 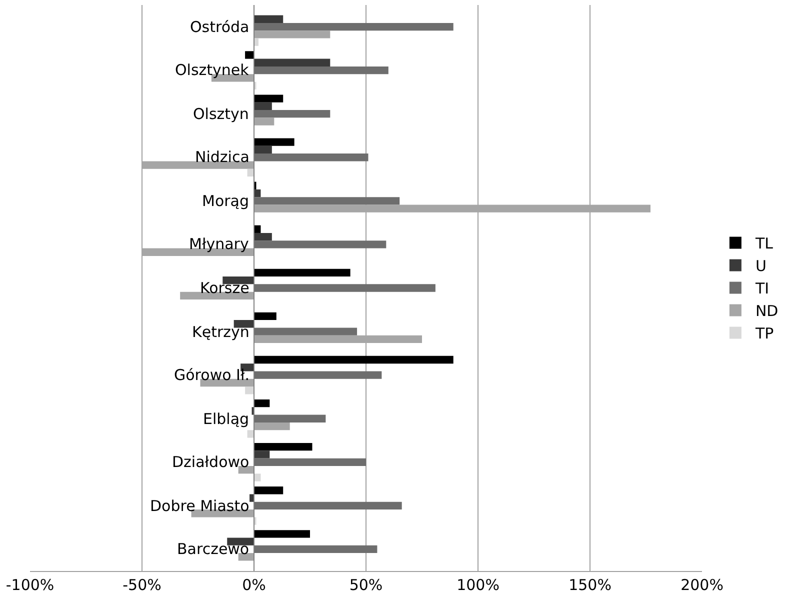 I want to click on legend-label: ND, so click(x=766, y=311).